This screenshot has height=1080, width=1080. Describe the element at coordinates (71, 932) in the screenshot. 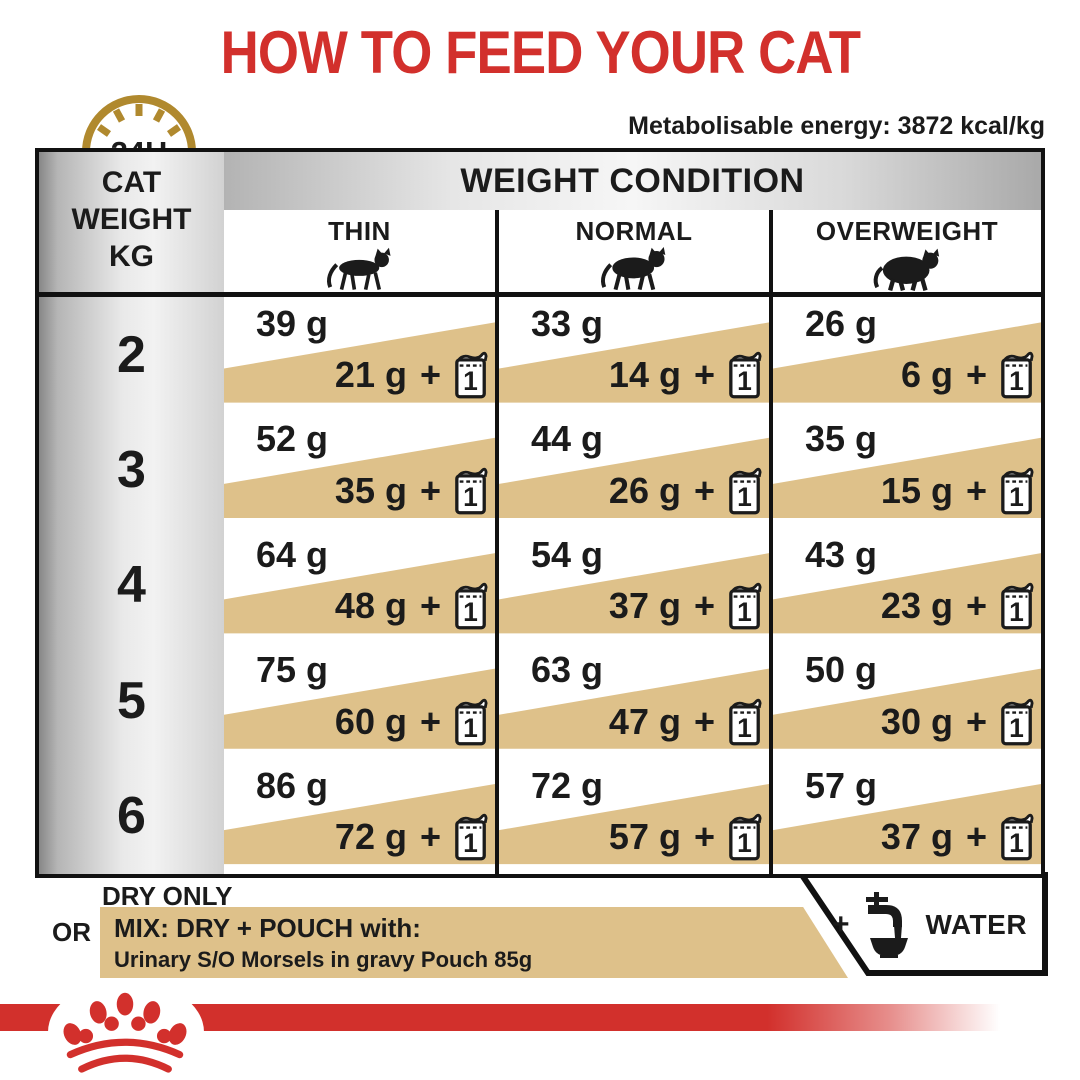

I see `or-label: OR` at that location.